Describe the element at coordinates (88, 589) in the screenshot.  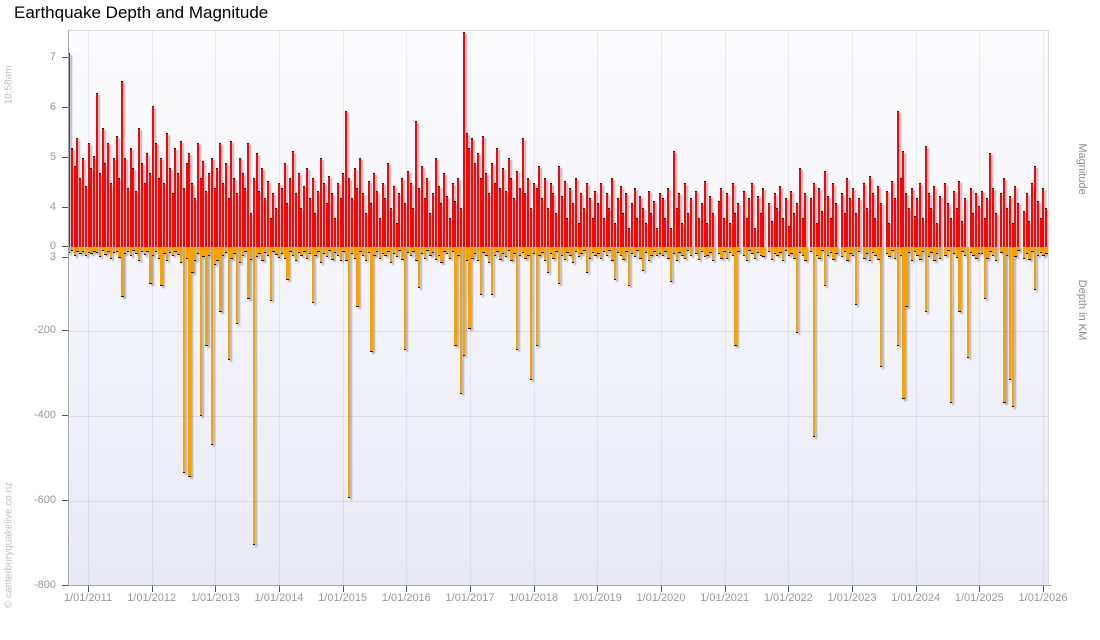
I see `x-tick-mark` at that location.